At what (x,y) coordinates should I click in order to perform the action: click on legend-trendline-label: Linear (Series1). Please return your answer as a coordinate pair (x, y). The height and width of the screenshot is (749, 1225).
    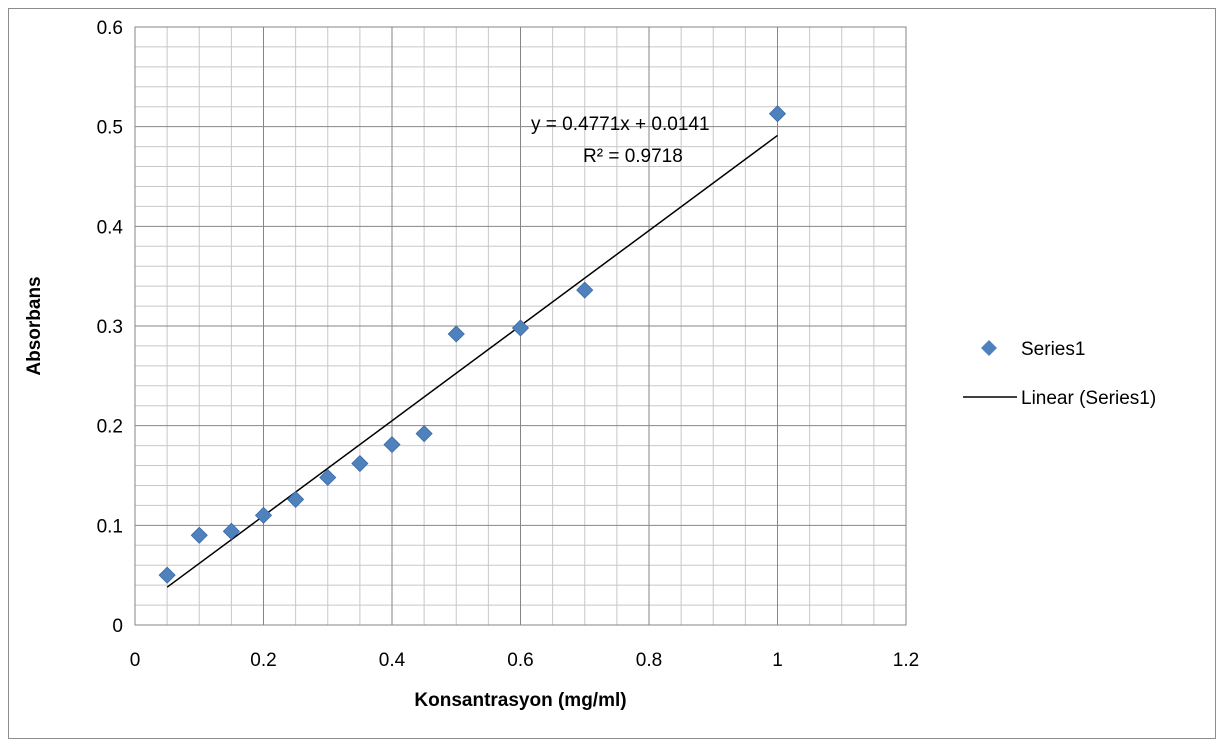
    Looking at the image, I should click on (1088, 398).